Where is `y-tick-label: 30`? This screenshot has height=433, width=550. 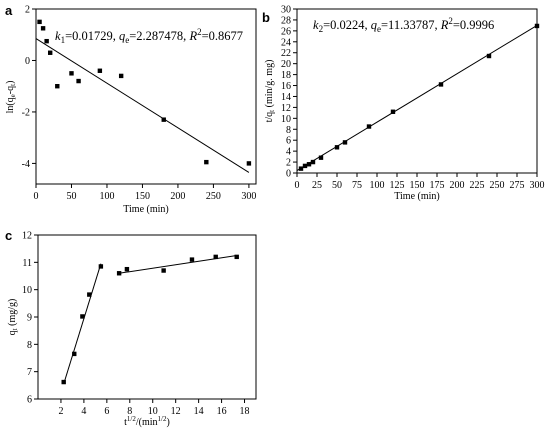
y-tick-label: 30 is located at coordinates (286, 10).